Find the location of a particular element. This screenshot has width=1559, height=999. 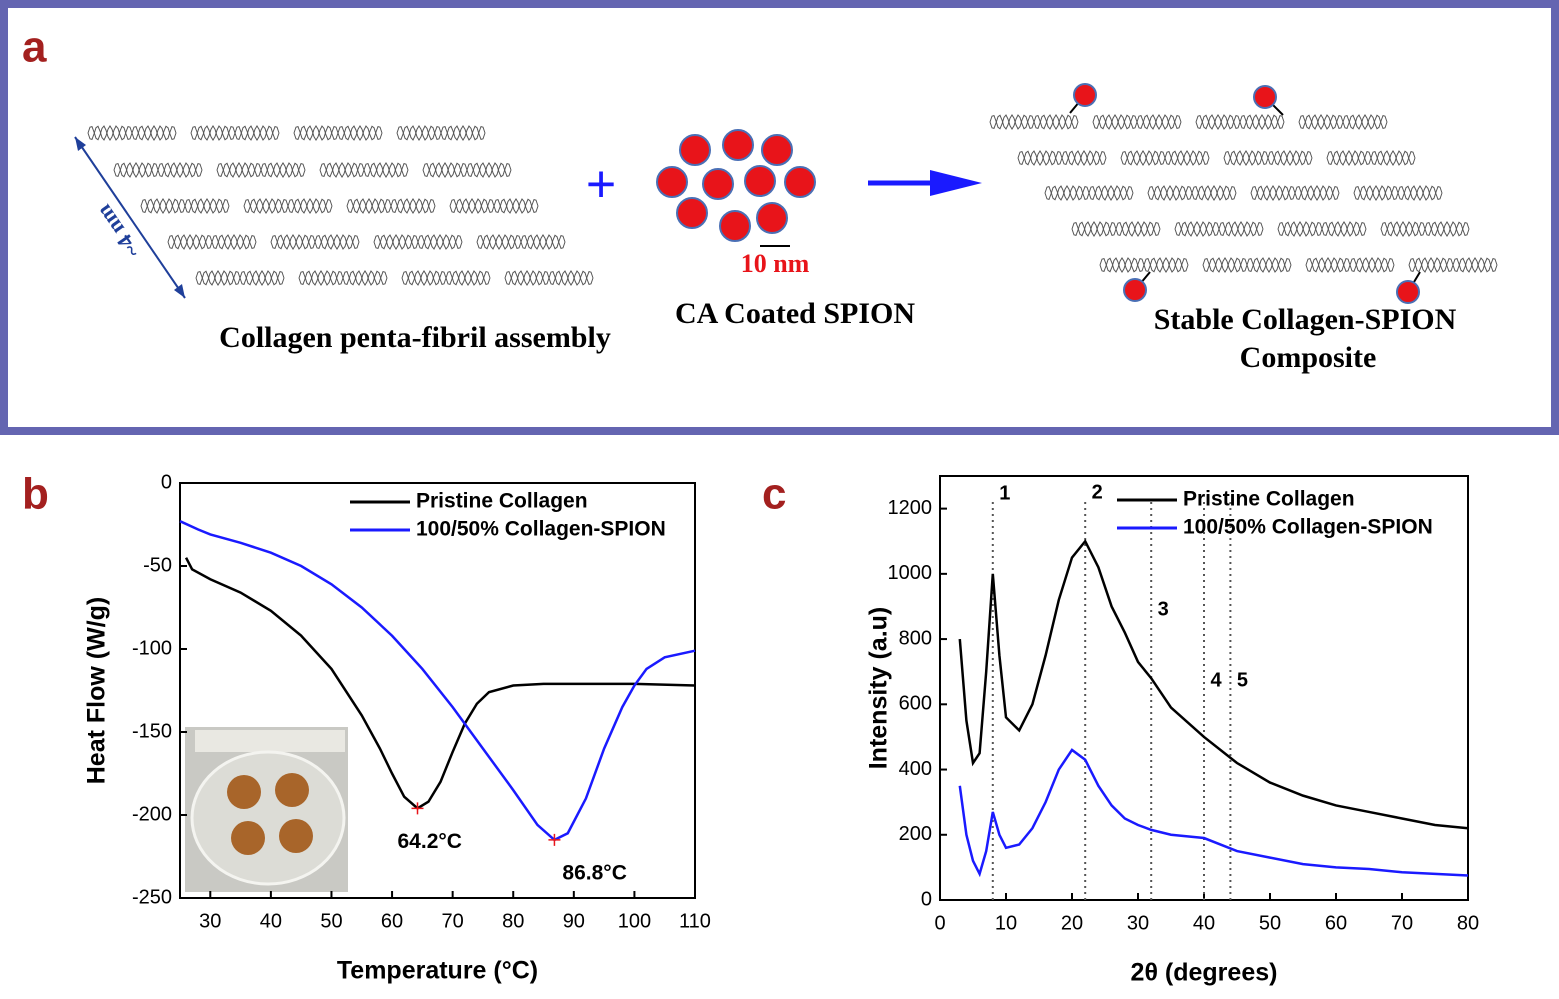

x-tick-label: 110 is located at coordinates (695, 921).